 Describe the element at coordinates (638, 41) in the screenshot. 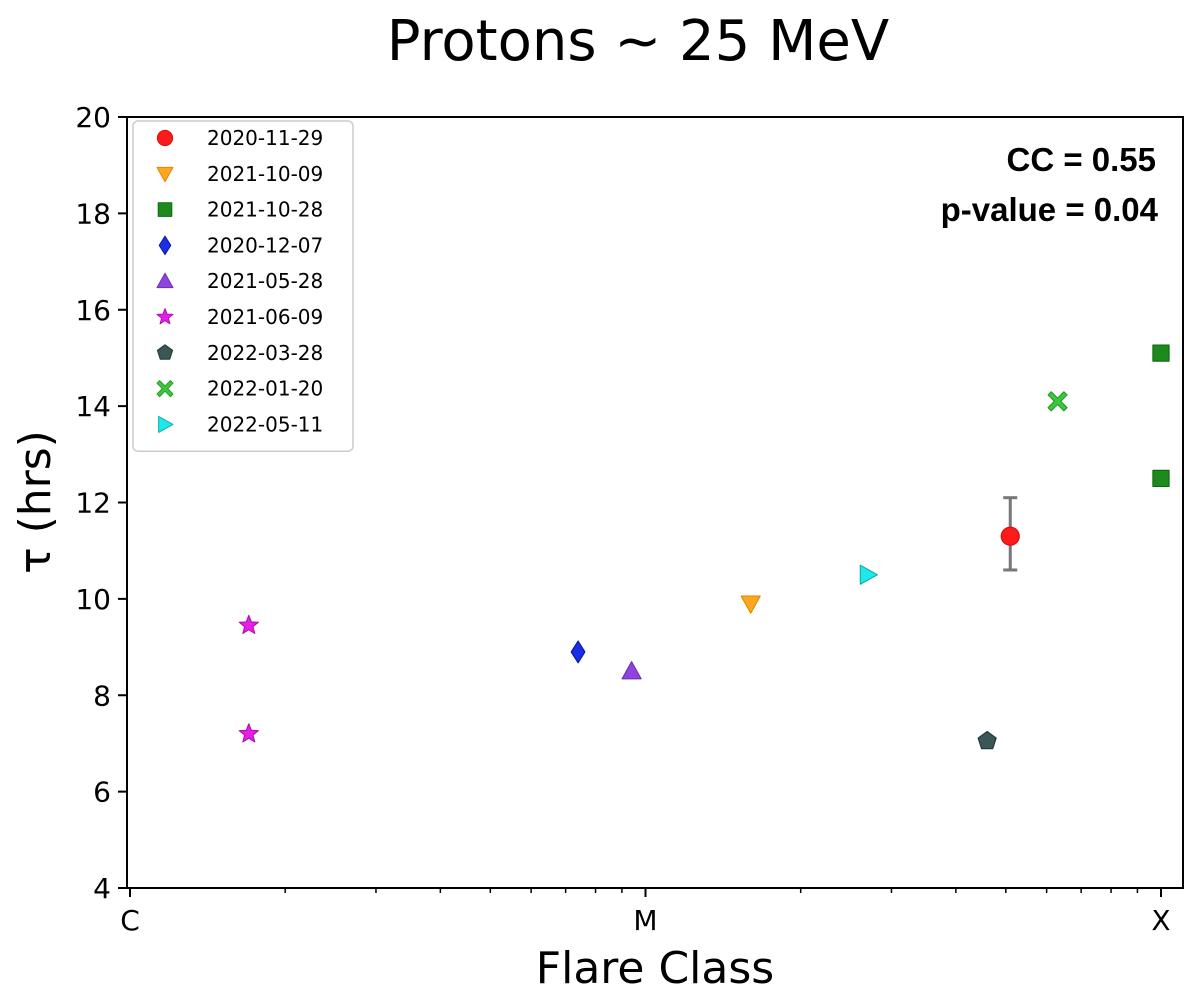

I see `chart-title: Protons ~ 25 MeV` at that location.